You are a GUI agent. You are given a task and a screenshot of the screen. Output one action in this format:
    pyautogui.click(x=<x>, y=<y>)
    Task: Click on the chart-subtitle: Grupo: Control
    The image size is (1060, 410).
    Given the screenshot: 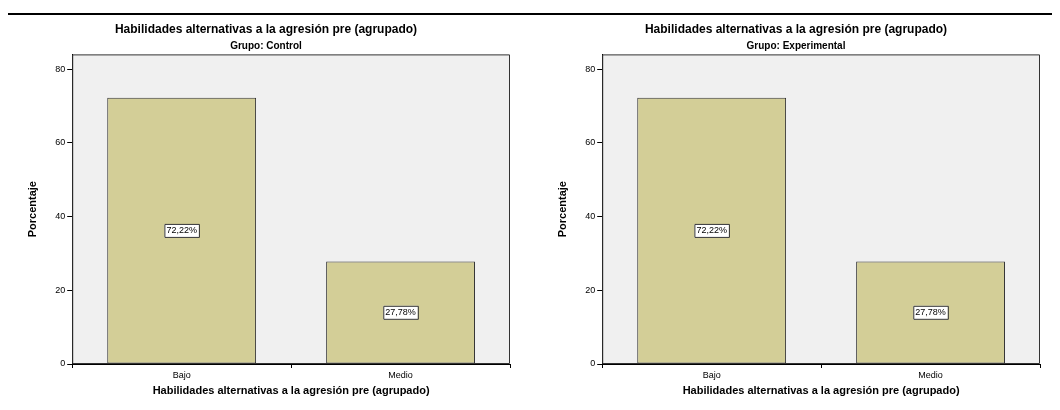 What is the action you would take?
    pyautogui.click(x=266, y=46)
    